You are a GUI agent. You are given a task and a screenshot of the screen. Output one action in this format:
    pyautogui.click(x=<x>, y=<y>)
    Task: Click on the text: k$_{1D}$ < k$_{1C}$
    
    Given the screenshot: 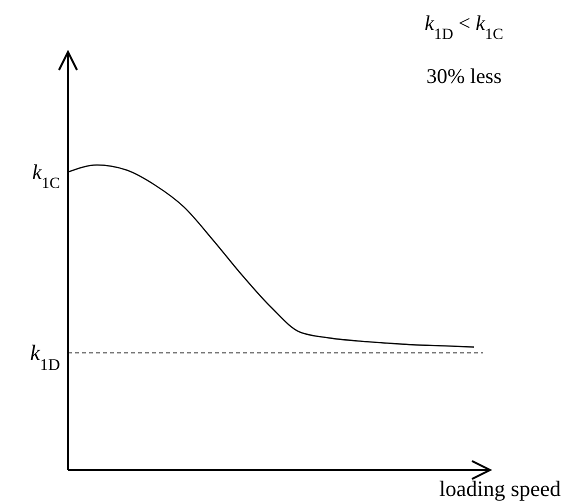 What is the action you would take?
    pyautogui.click(x=464, y=26)
    